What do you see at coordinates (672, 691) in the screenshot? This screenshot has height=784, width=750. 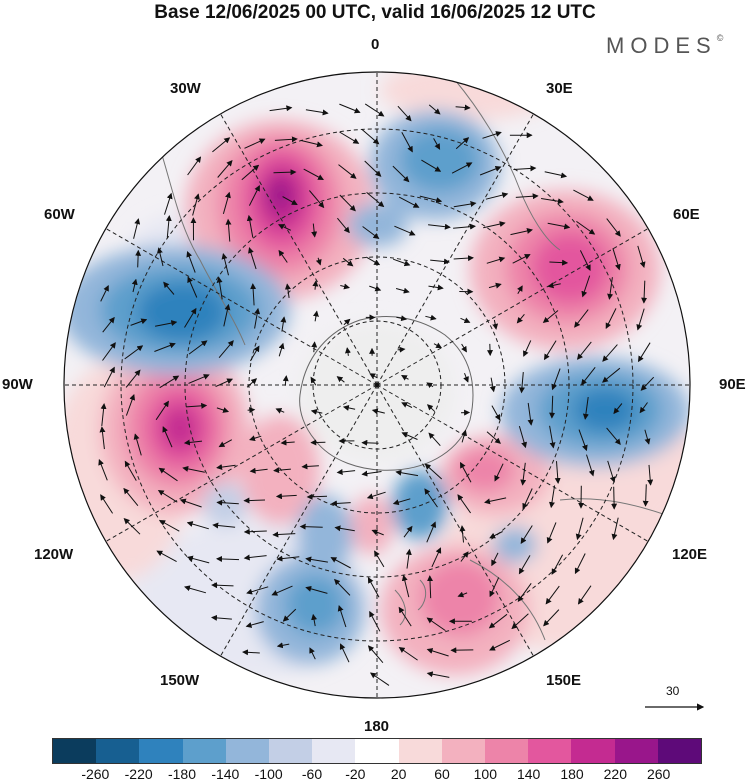 I see `vector-reference-label: 30` at bounding box center [672, 691].